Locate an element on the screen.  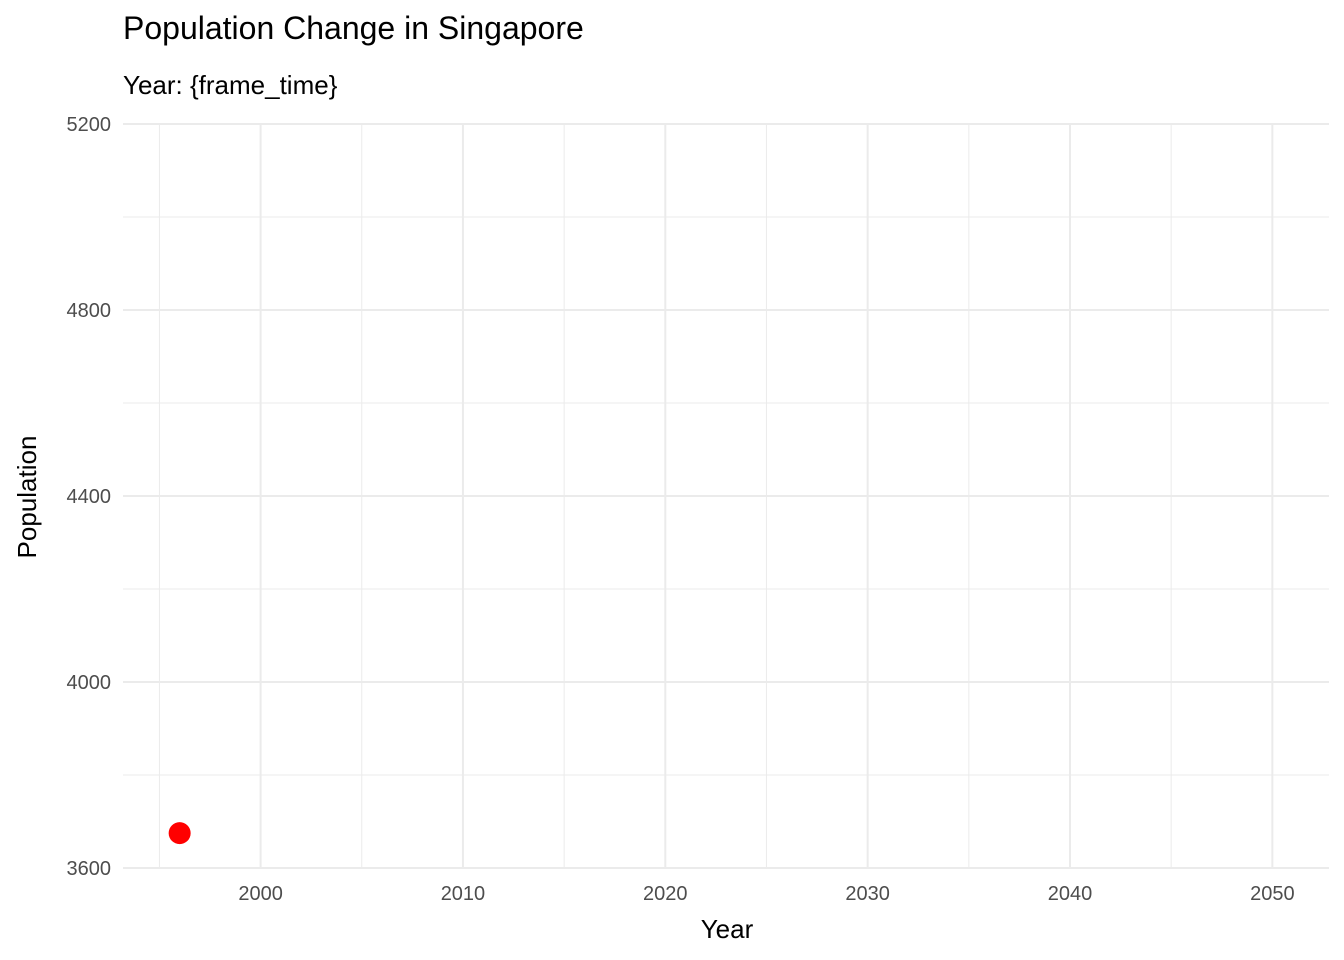
x-tick-label: 2040 is located at coordinates (1070, 894).